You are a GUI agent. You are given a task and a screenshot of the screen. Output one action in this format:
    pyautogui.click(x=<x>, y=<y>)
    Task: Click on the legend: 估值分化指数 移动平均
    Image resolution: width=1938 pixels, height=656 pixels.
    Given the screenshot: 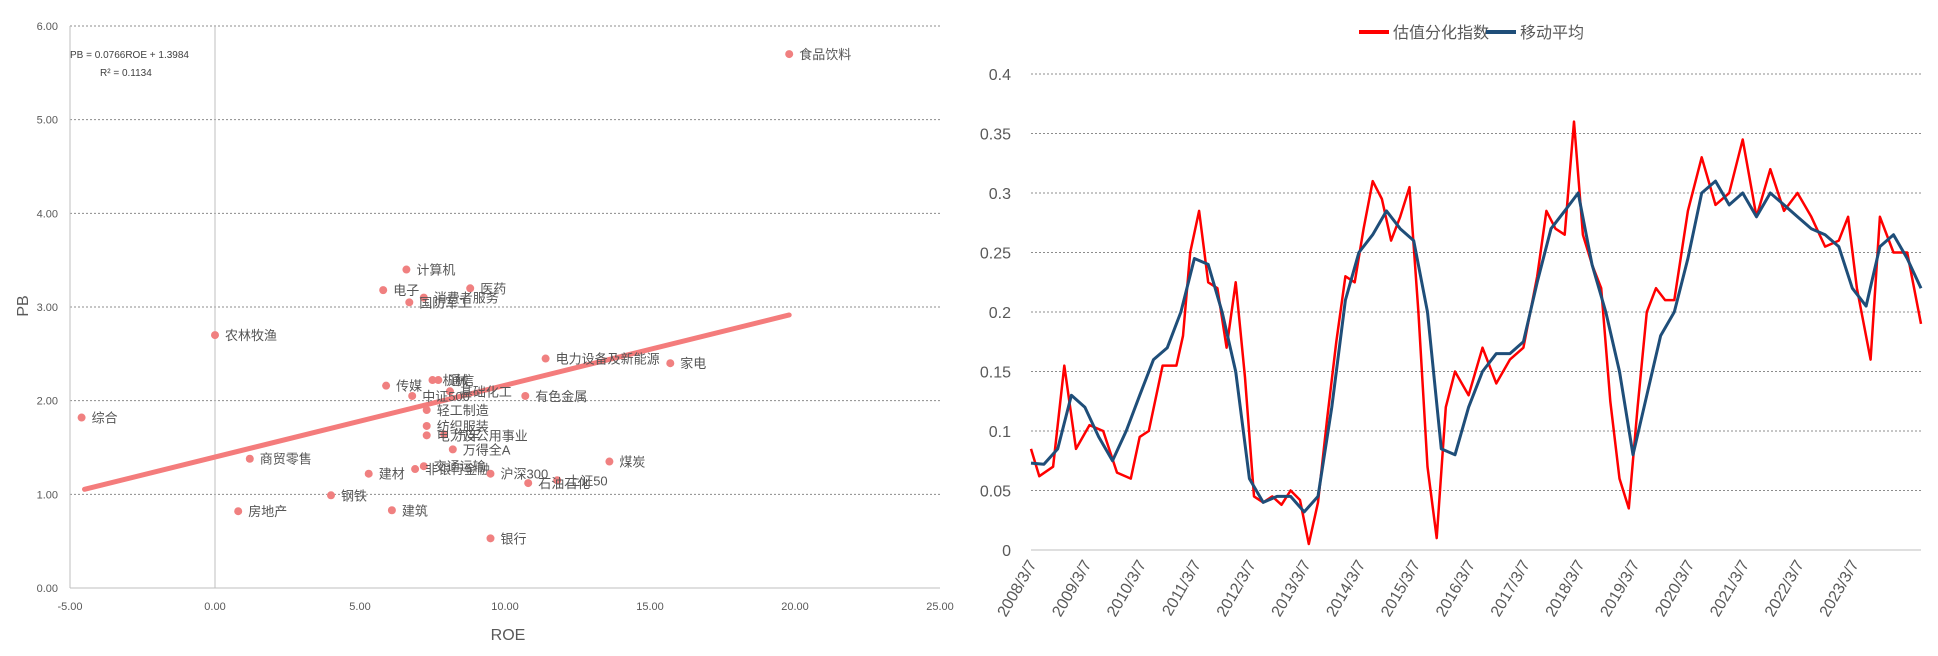 What is the action you would take?
    pyautogui.click(x=1471, y=33)
    